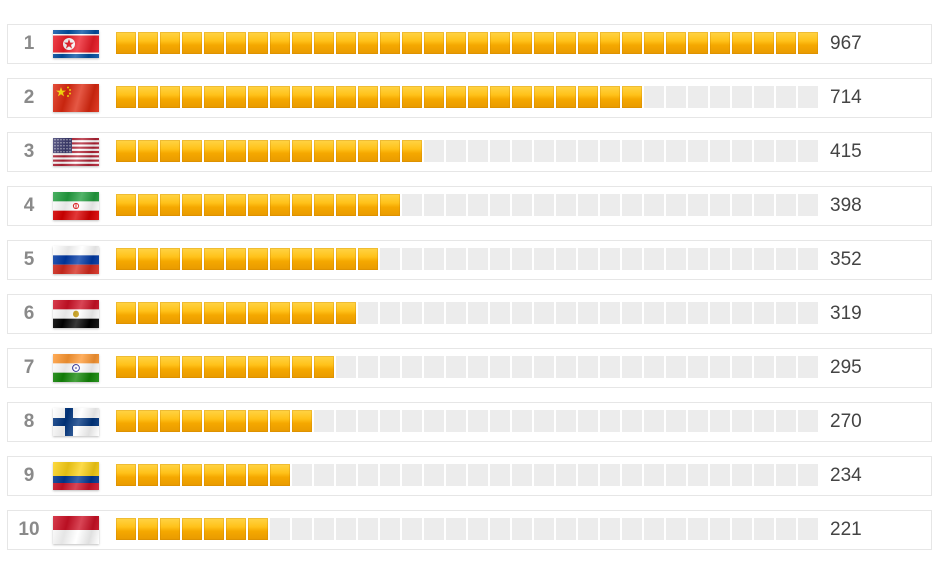  What do you see at coordinates (76, 206) in the screenshot?
I see `flag-iran-icon` at bounding box center [76, 206].